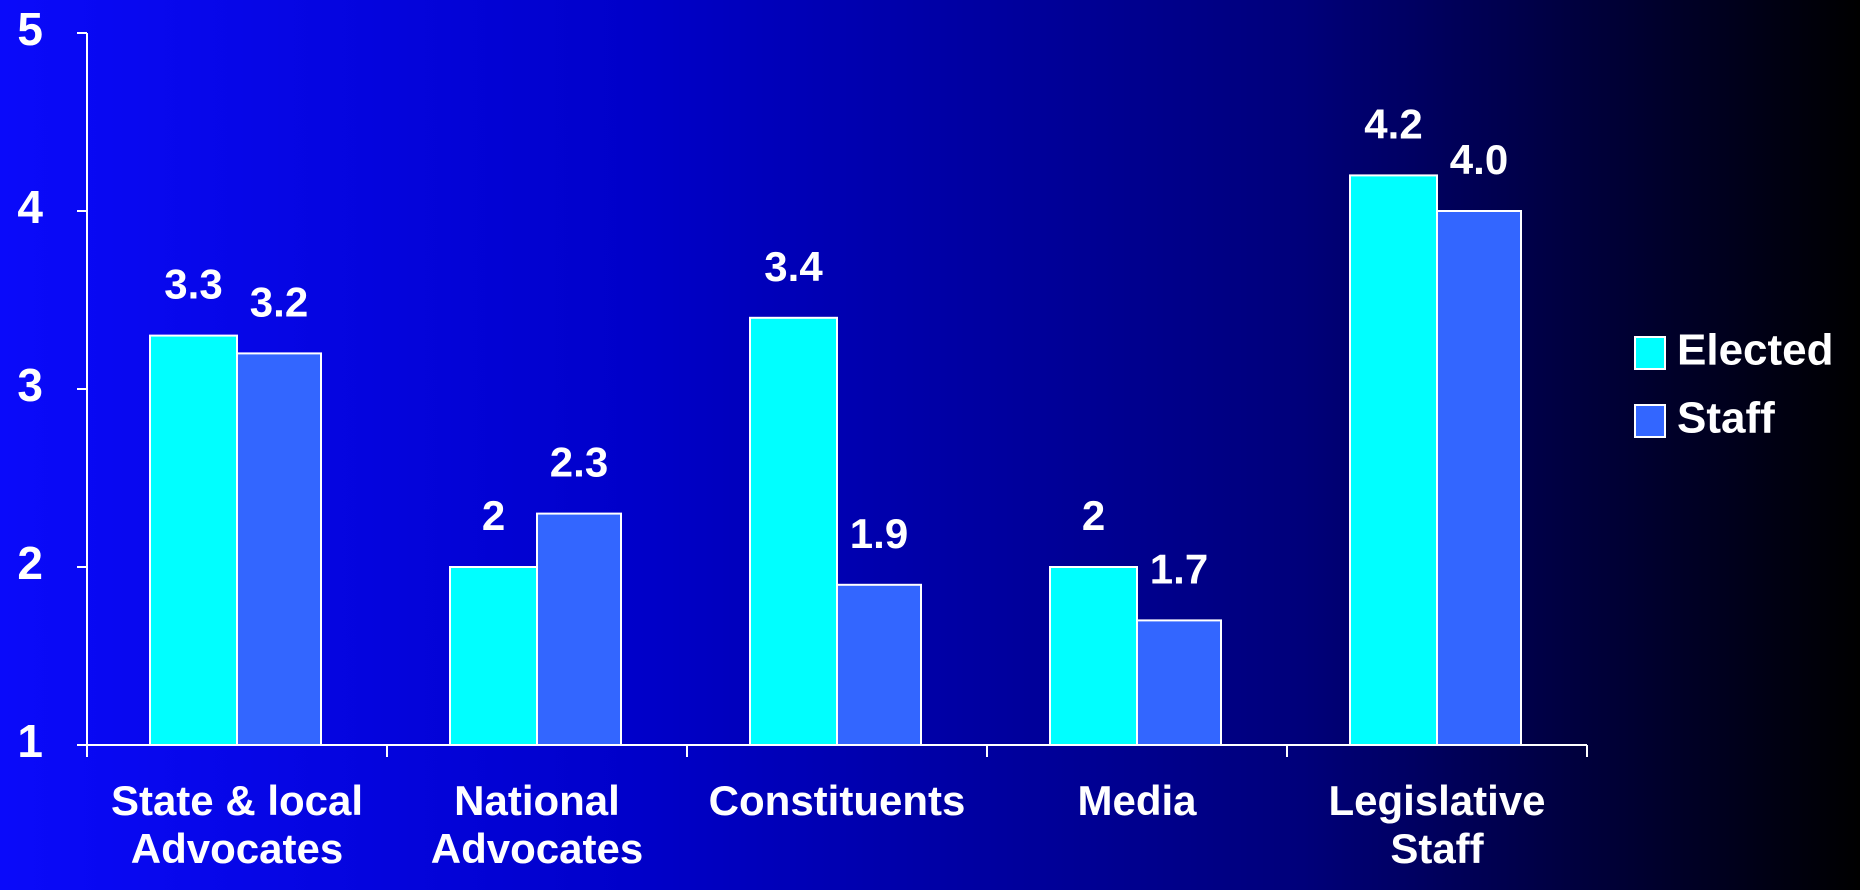  Describe the element at coordinates (1755, 350) in the screenshot. I see `legend-label: Elected` at that location.